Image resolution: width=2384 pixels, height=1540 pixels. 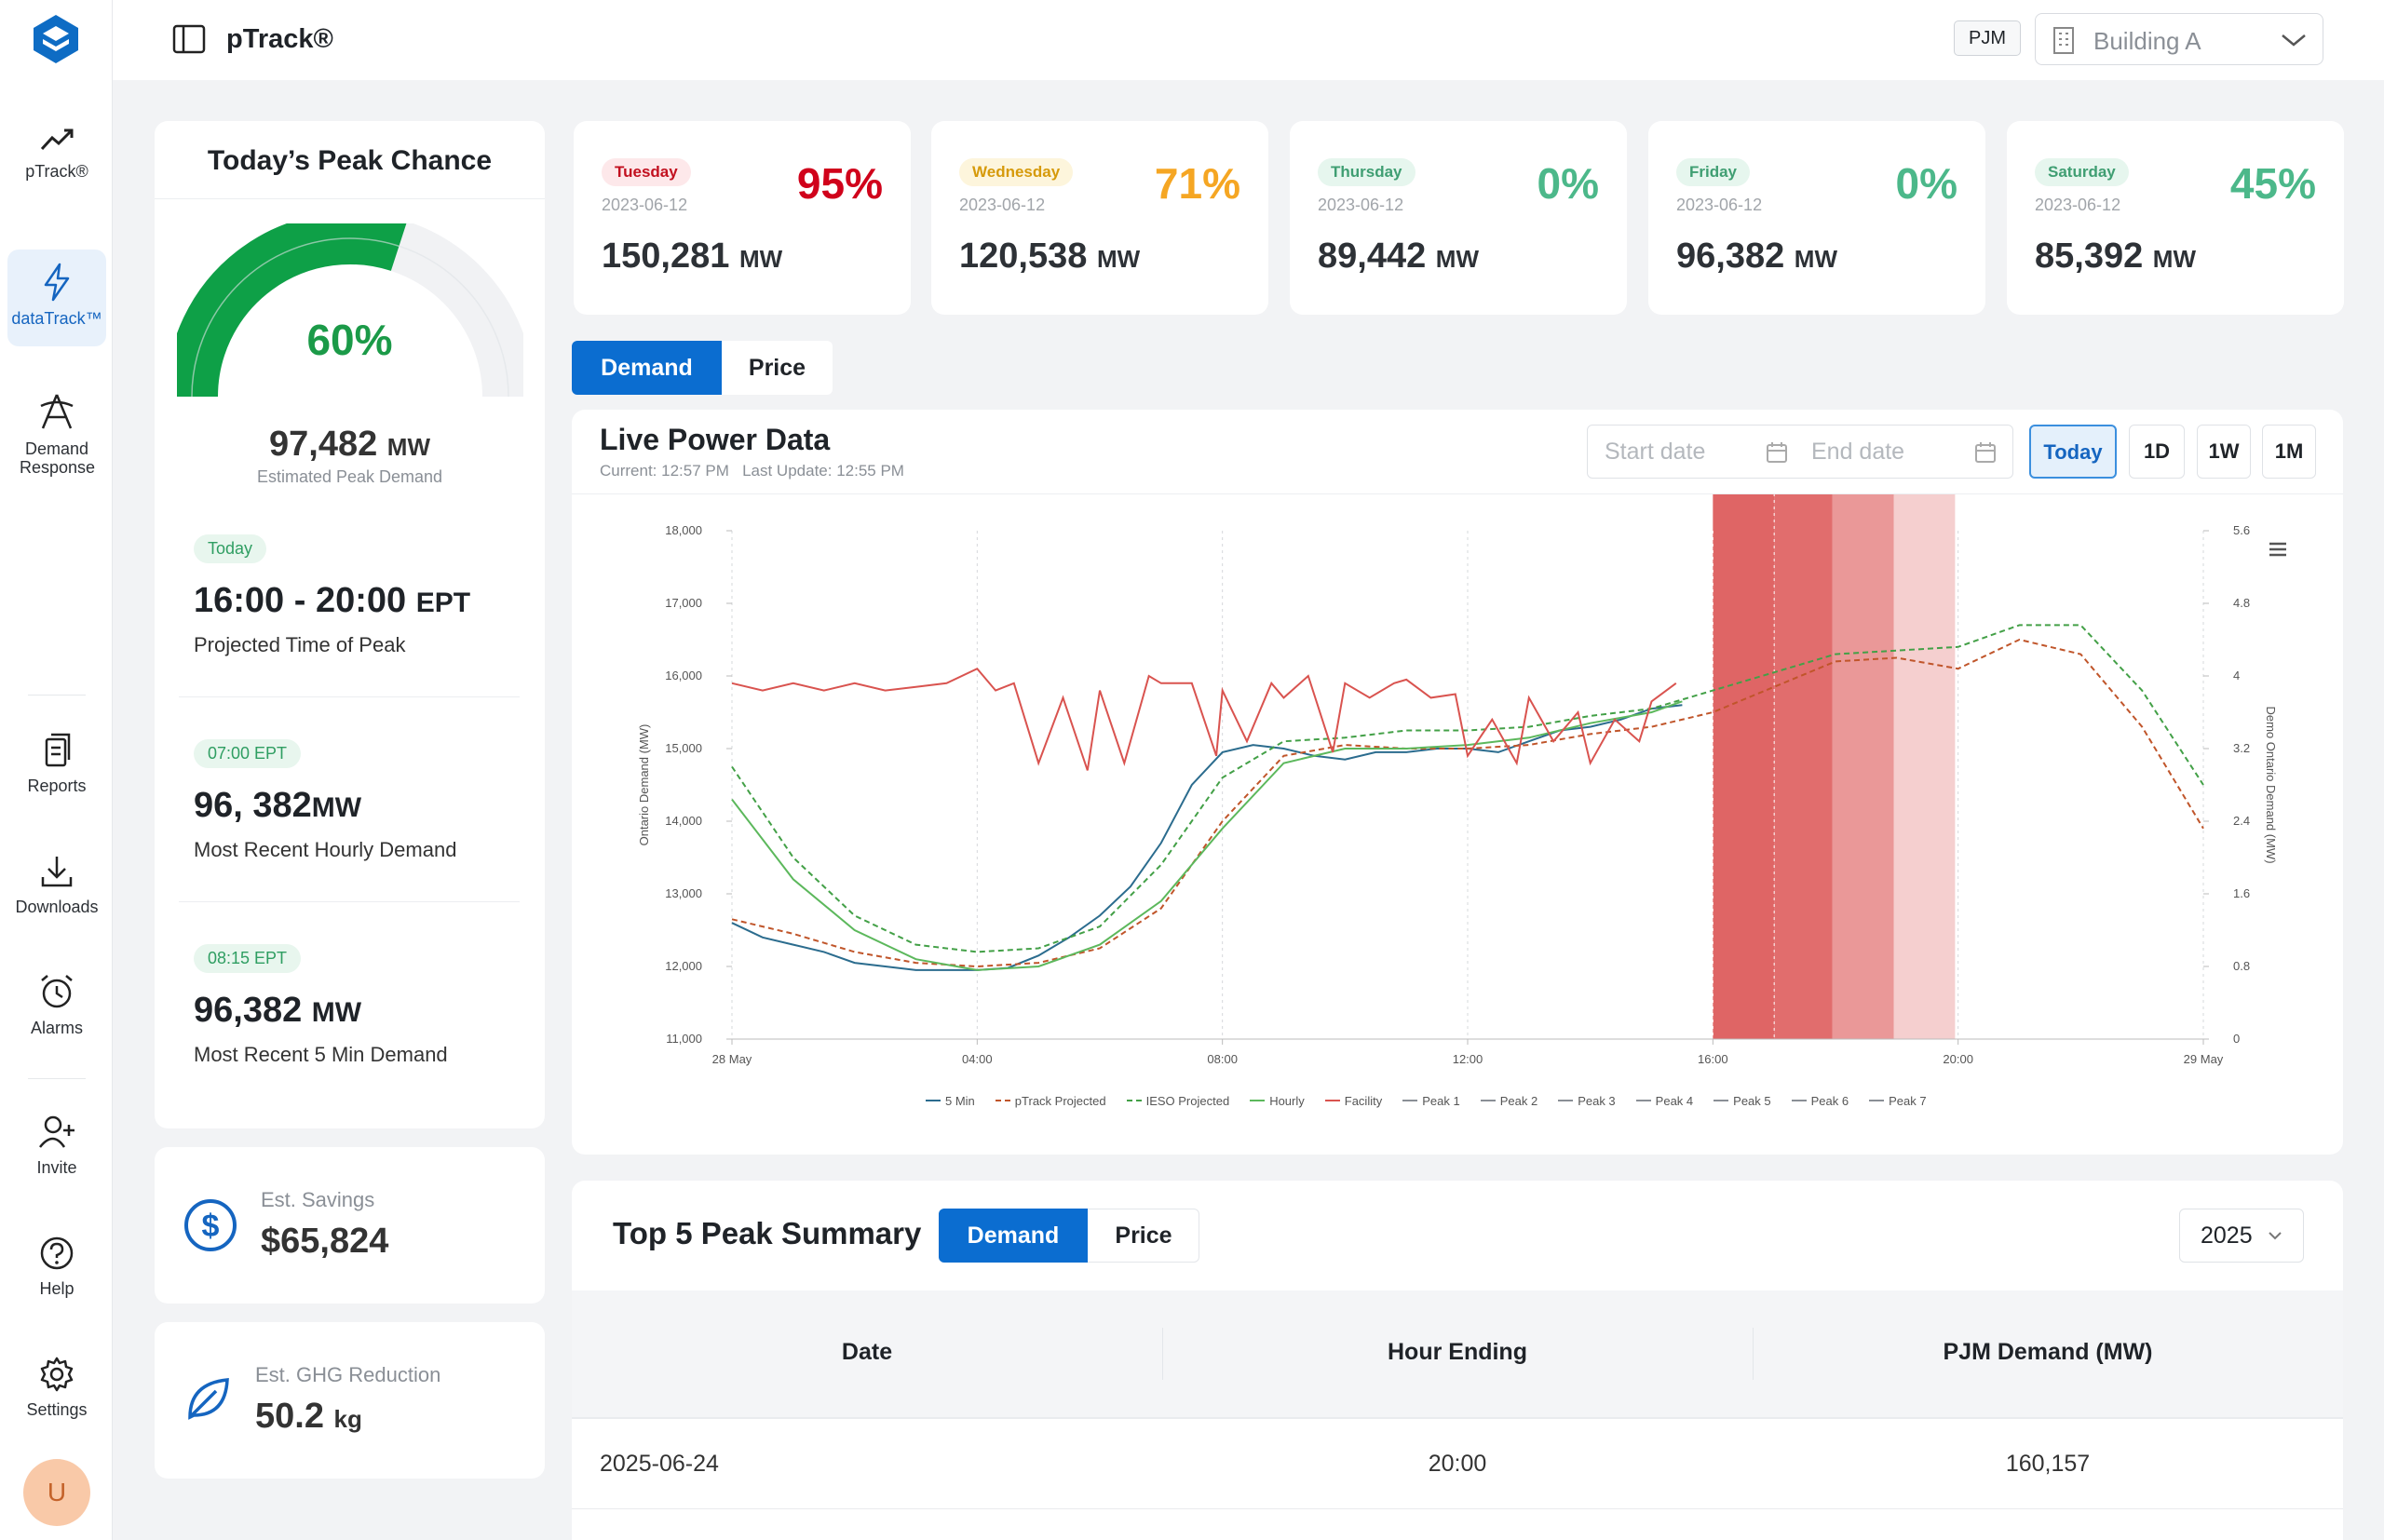 I want to click on forecast-card: Thursday 2023-06-12 0% 89,442 MW, so click(x=1458, y=218).